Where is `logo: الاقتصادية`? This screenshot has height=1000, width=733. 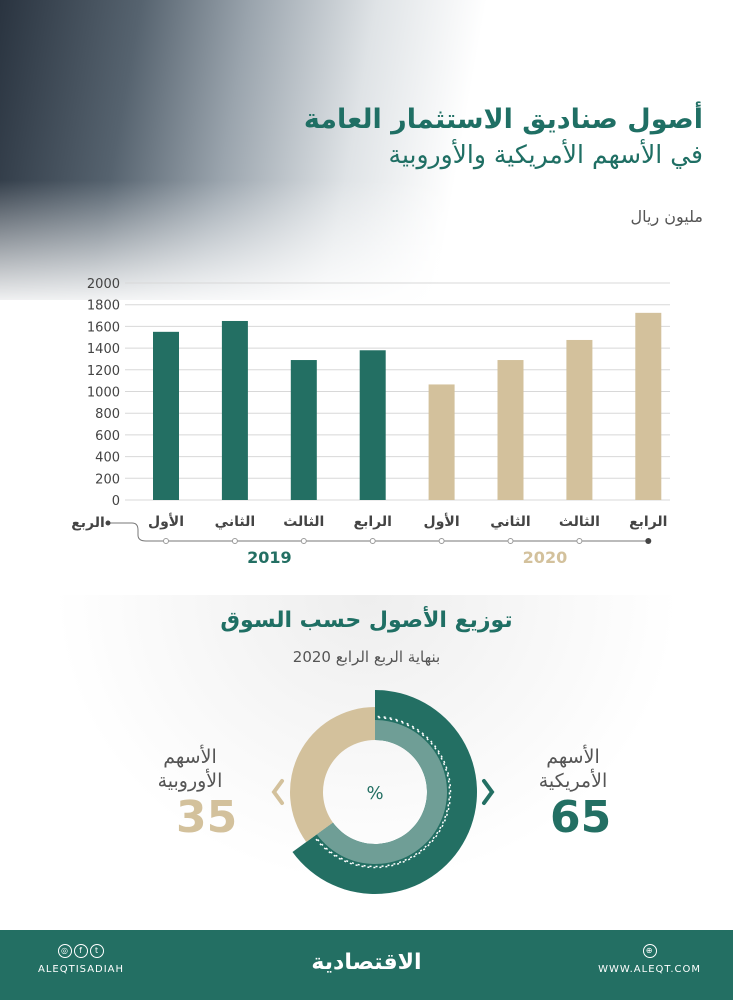
logo: الاقتصادية is located at coordinates (366, 962).